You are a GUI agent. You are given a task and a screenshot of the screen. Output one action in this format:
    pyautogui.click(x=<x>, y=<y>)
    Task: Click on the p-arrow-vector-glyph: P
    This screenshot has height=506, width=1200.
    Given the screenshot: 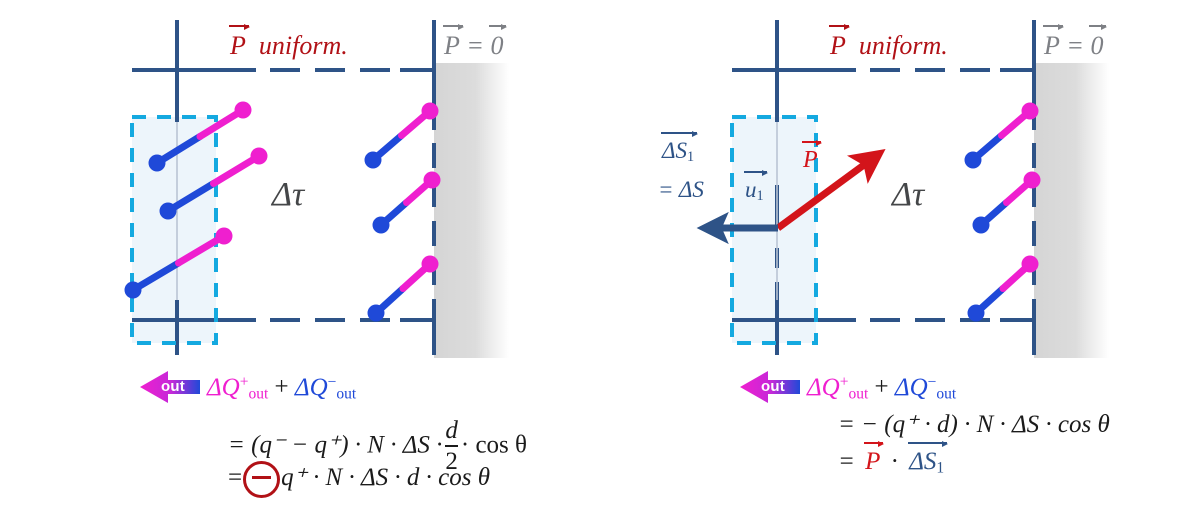 What is the action you would take?
    pyautogui.click(x=812, y=155)
    